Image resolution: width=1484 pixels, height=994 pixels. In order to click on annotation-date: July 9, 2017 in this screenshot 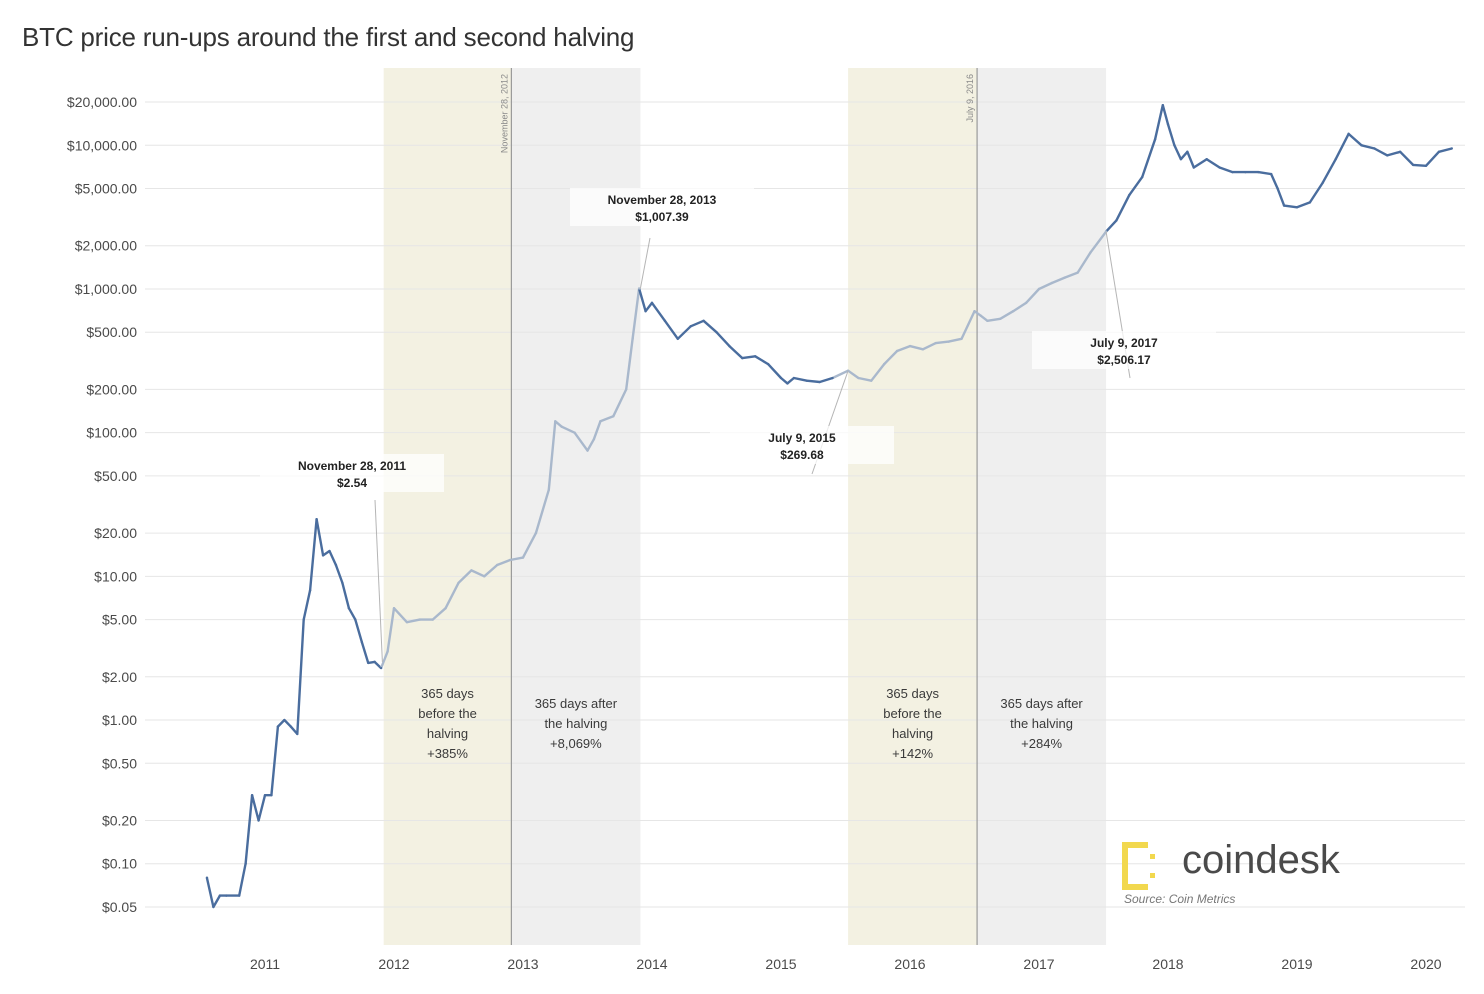, I will do `click(1124, 343)`.